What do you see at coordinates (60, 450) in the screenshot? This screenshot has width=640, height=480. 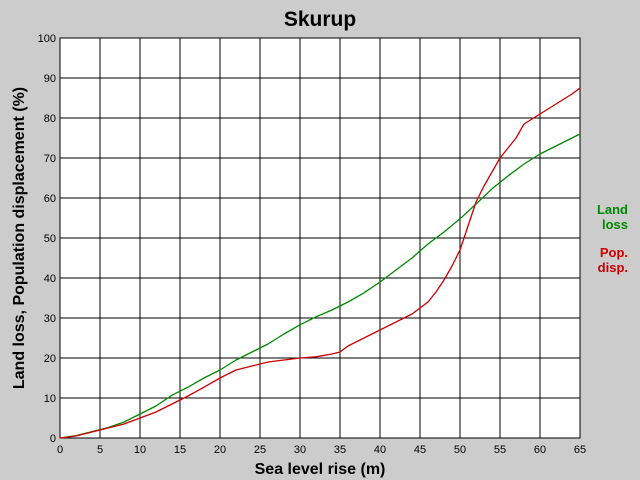 I see `x-tick-label: 0` at bounding box center [60, 450].